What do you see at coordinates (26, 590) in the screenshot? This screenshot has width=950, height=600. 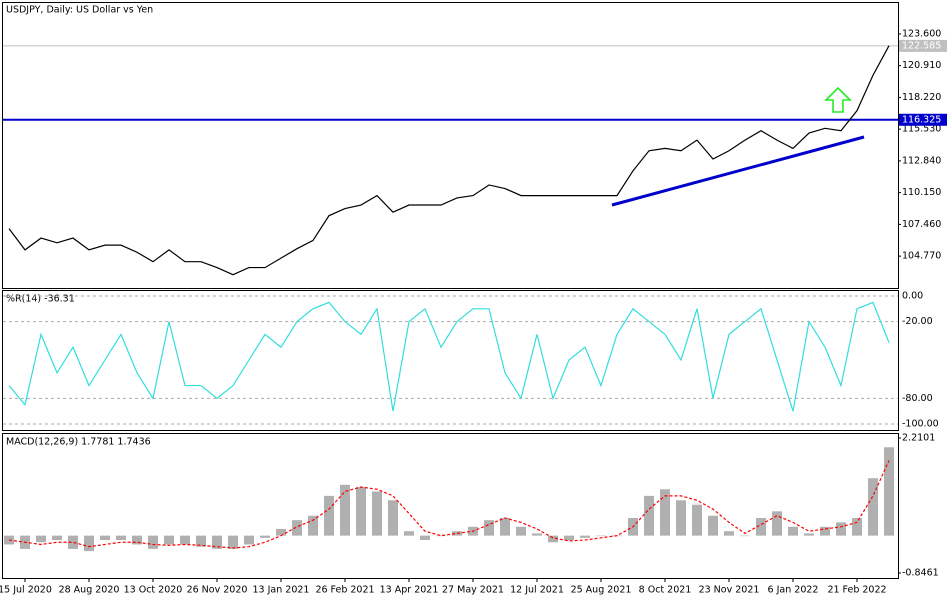 I see `x-tick-label: 15 Jul 2020` at bounding box center [26, 590].